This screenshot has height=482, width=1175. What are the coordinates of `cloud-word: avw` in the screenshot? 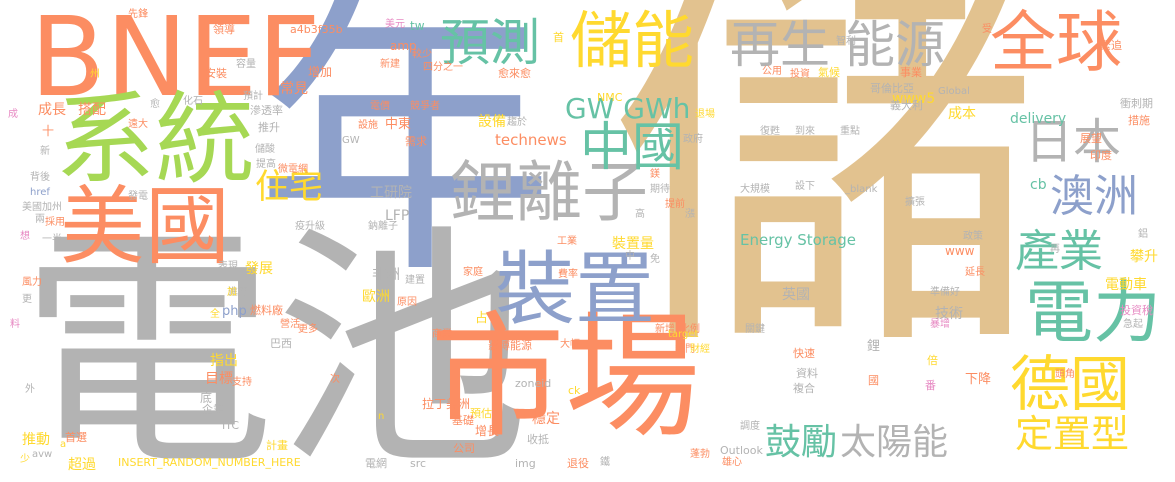 It's located at (42, 454).